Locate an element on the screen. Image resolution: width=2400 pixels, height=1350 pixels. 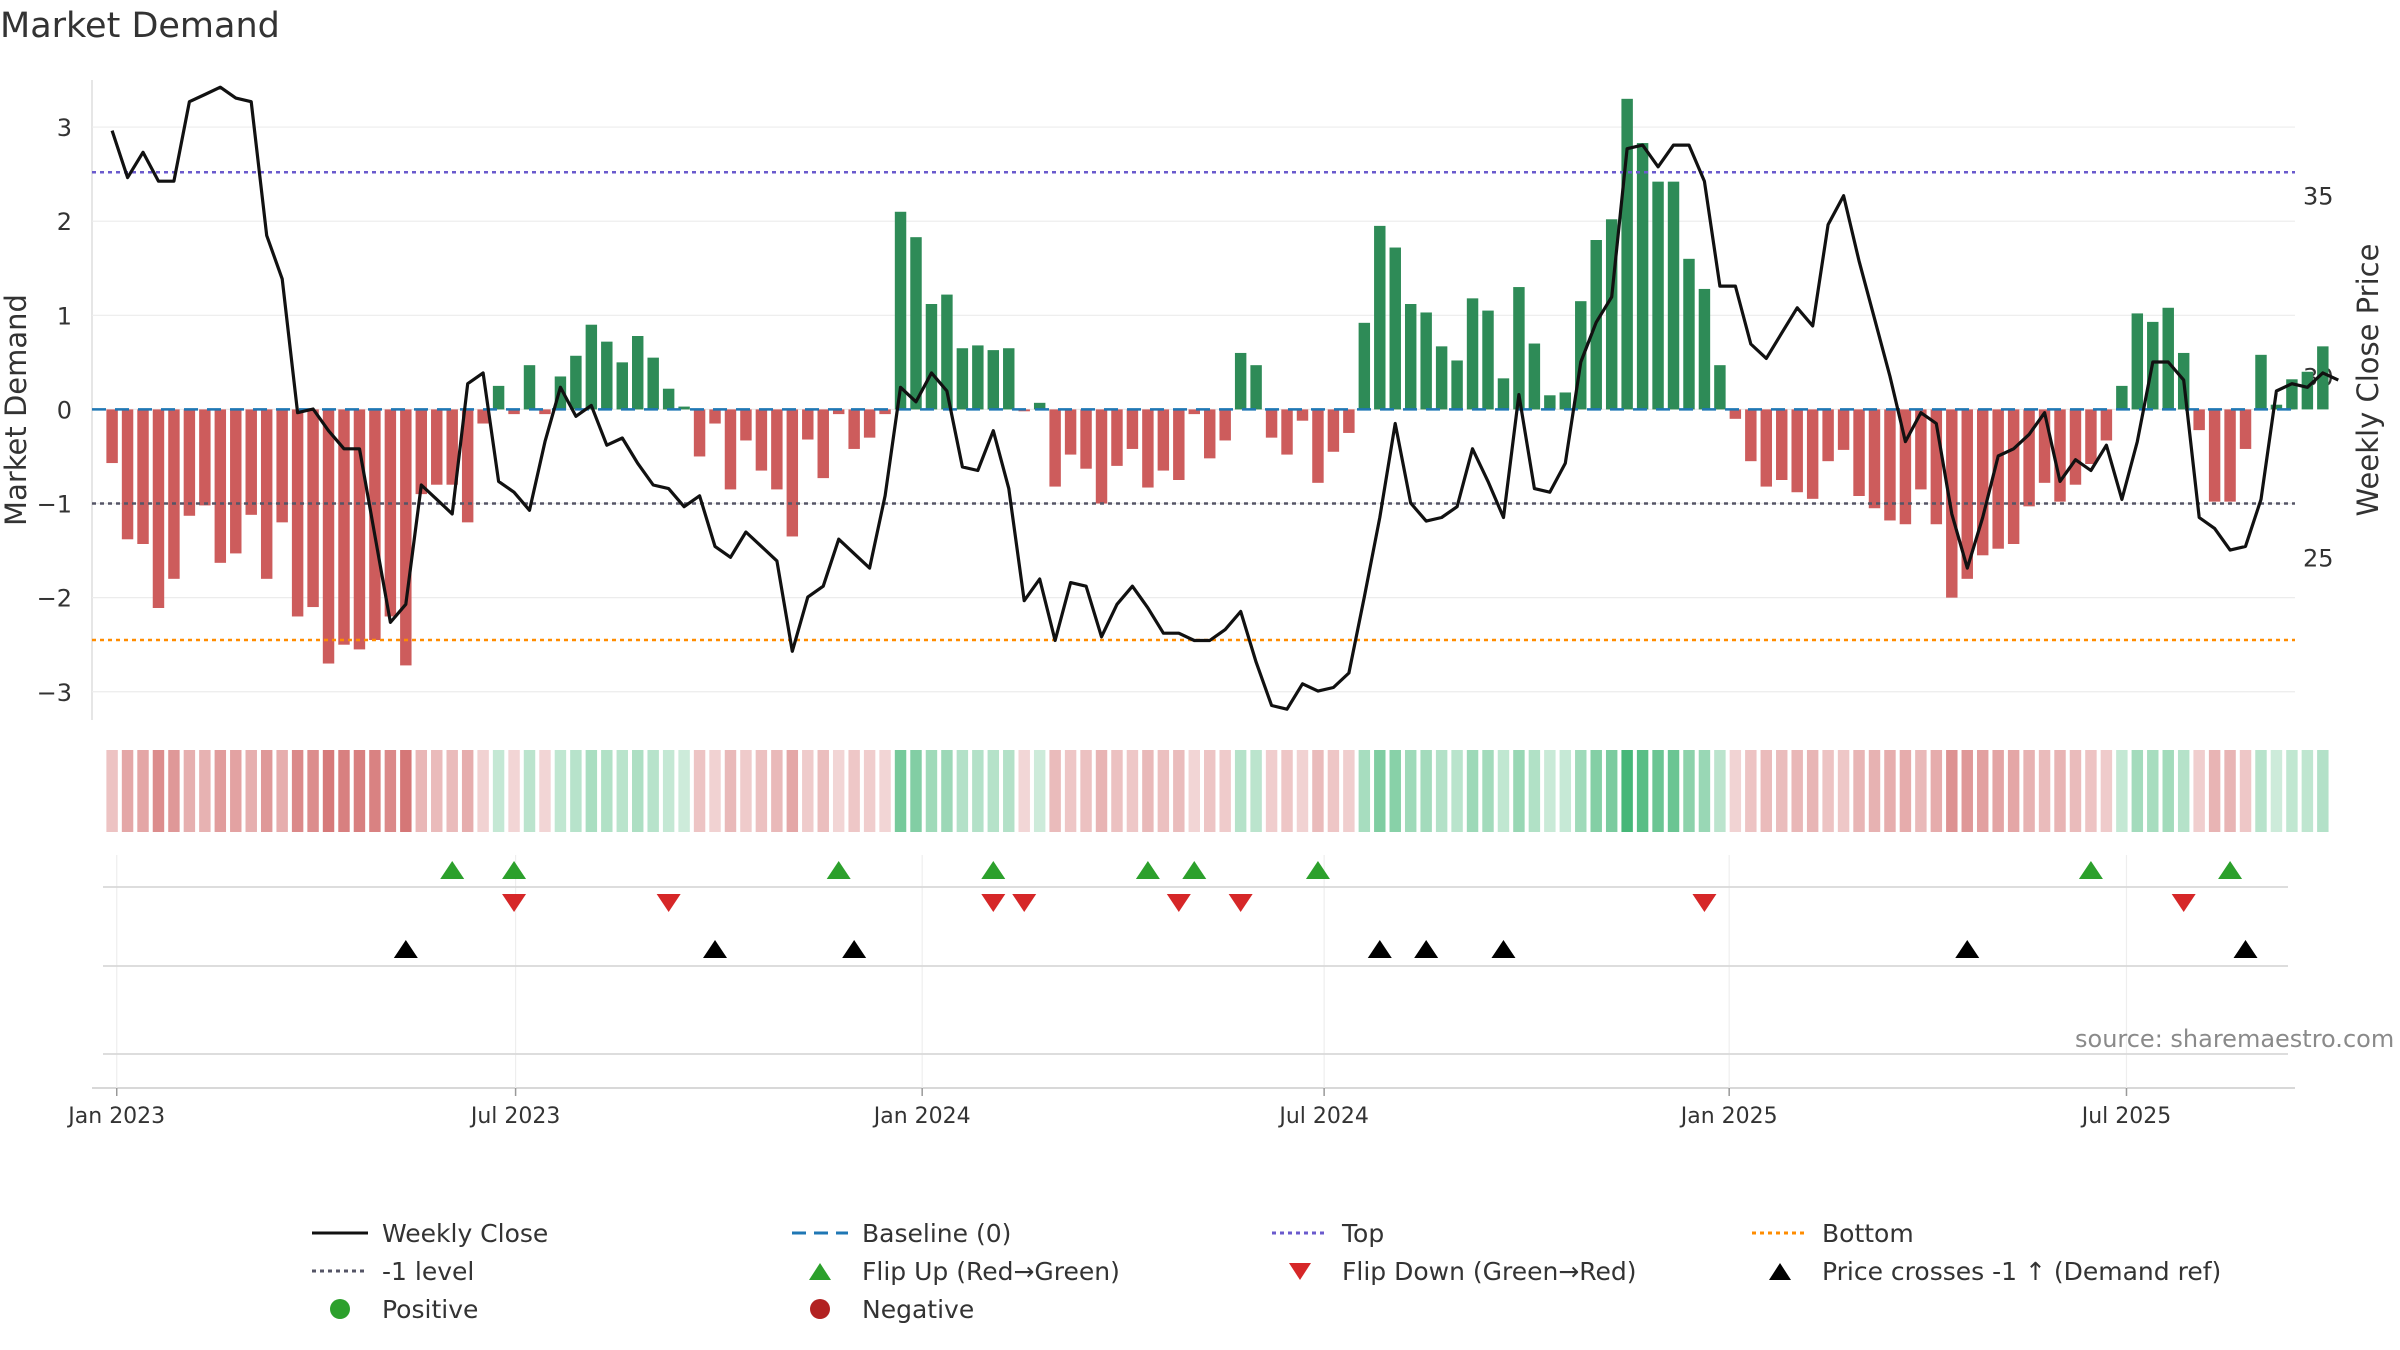
price-cross-marker is located at coordinates (2245, 949).